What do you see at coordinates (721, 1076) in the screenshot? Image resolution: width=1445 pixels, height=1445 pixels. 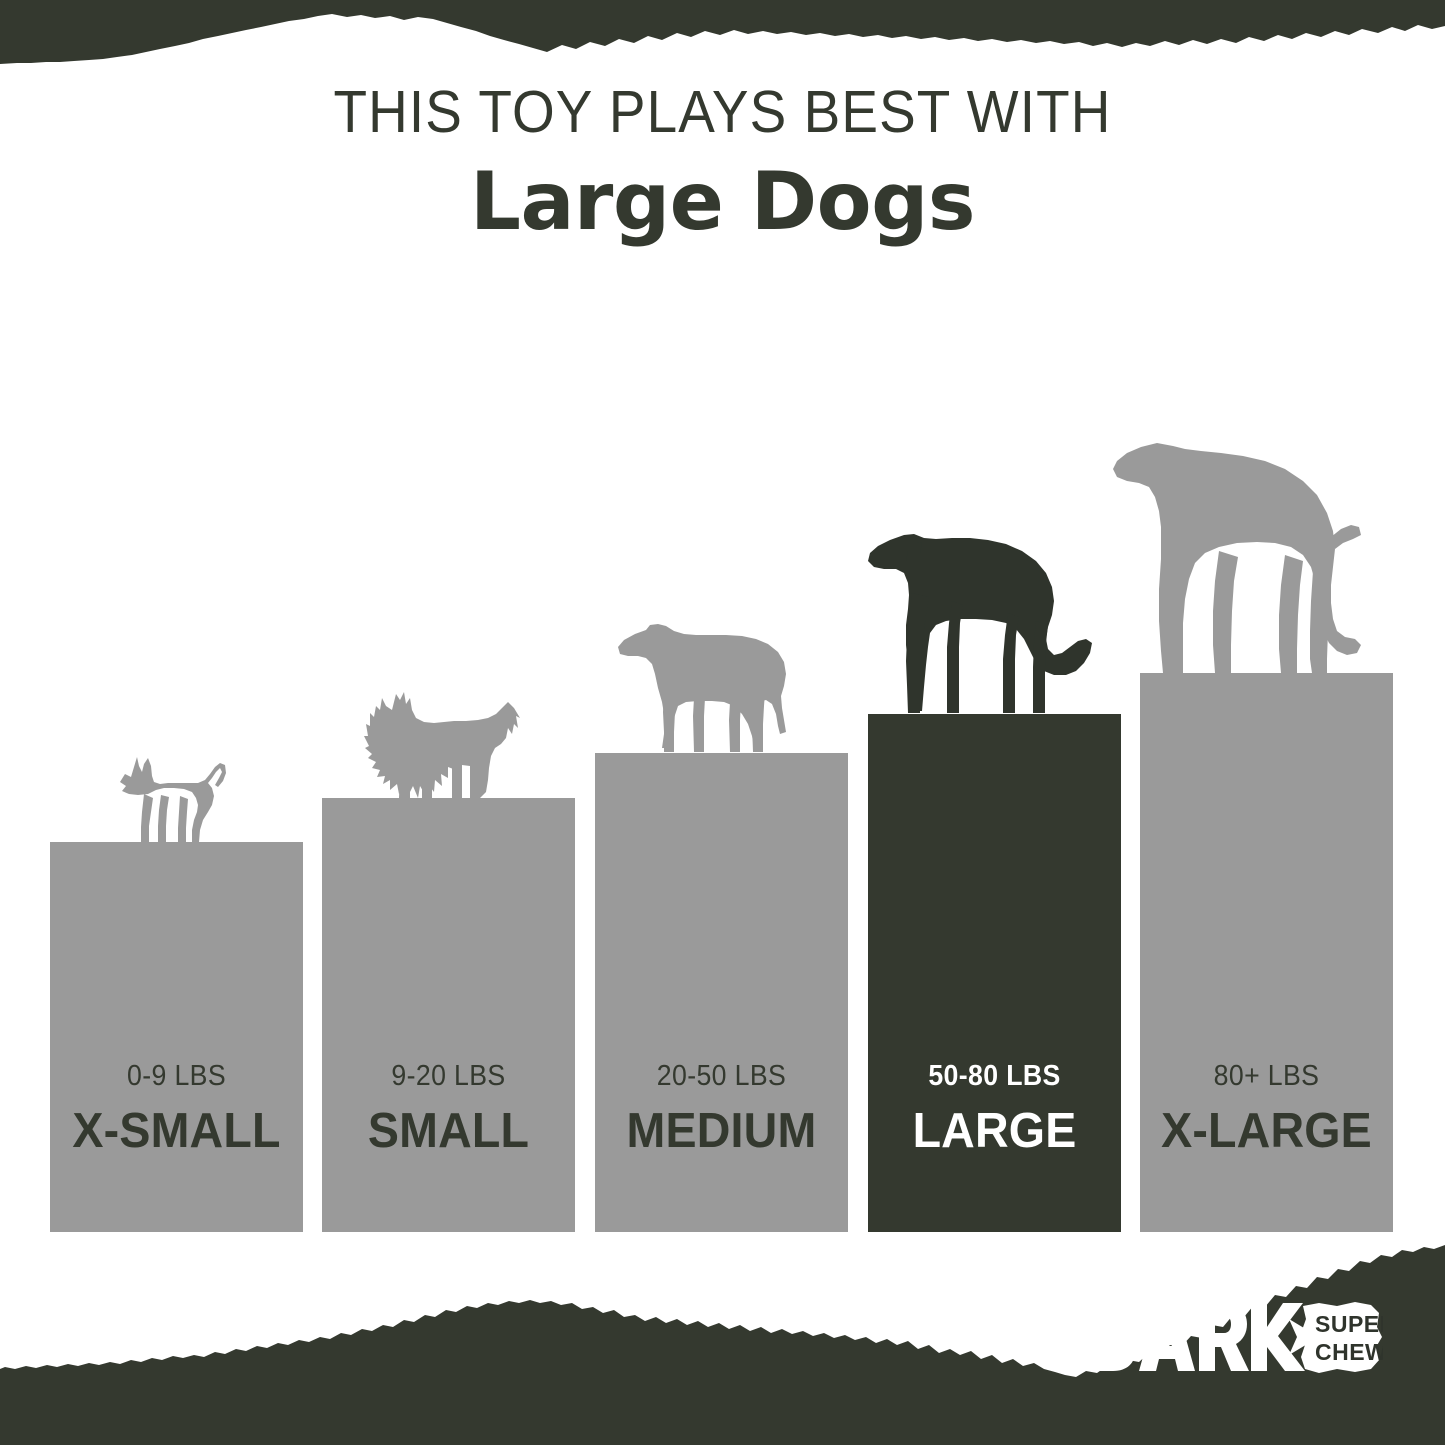 I see `bar-weight-label: 20-50 LBS` at bounding box center [721, 1076].